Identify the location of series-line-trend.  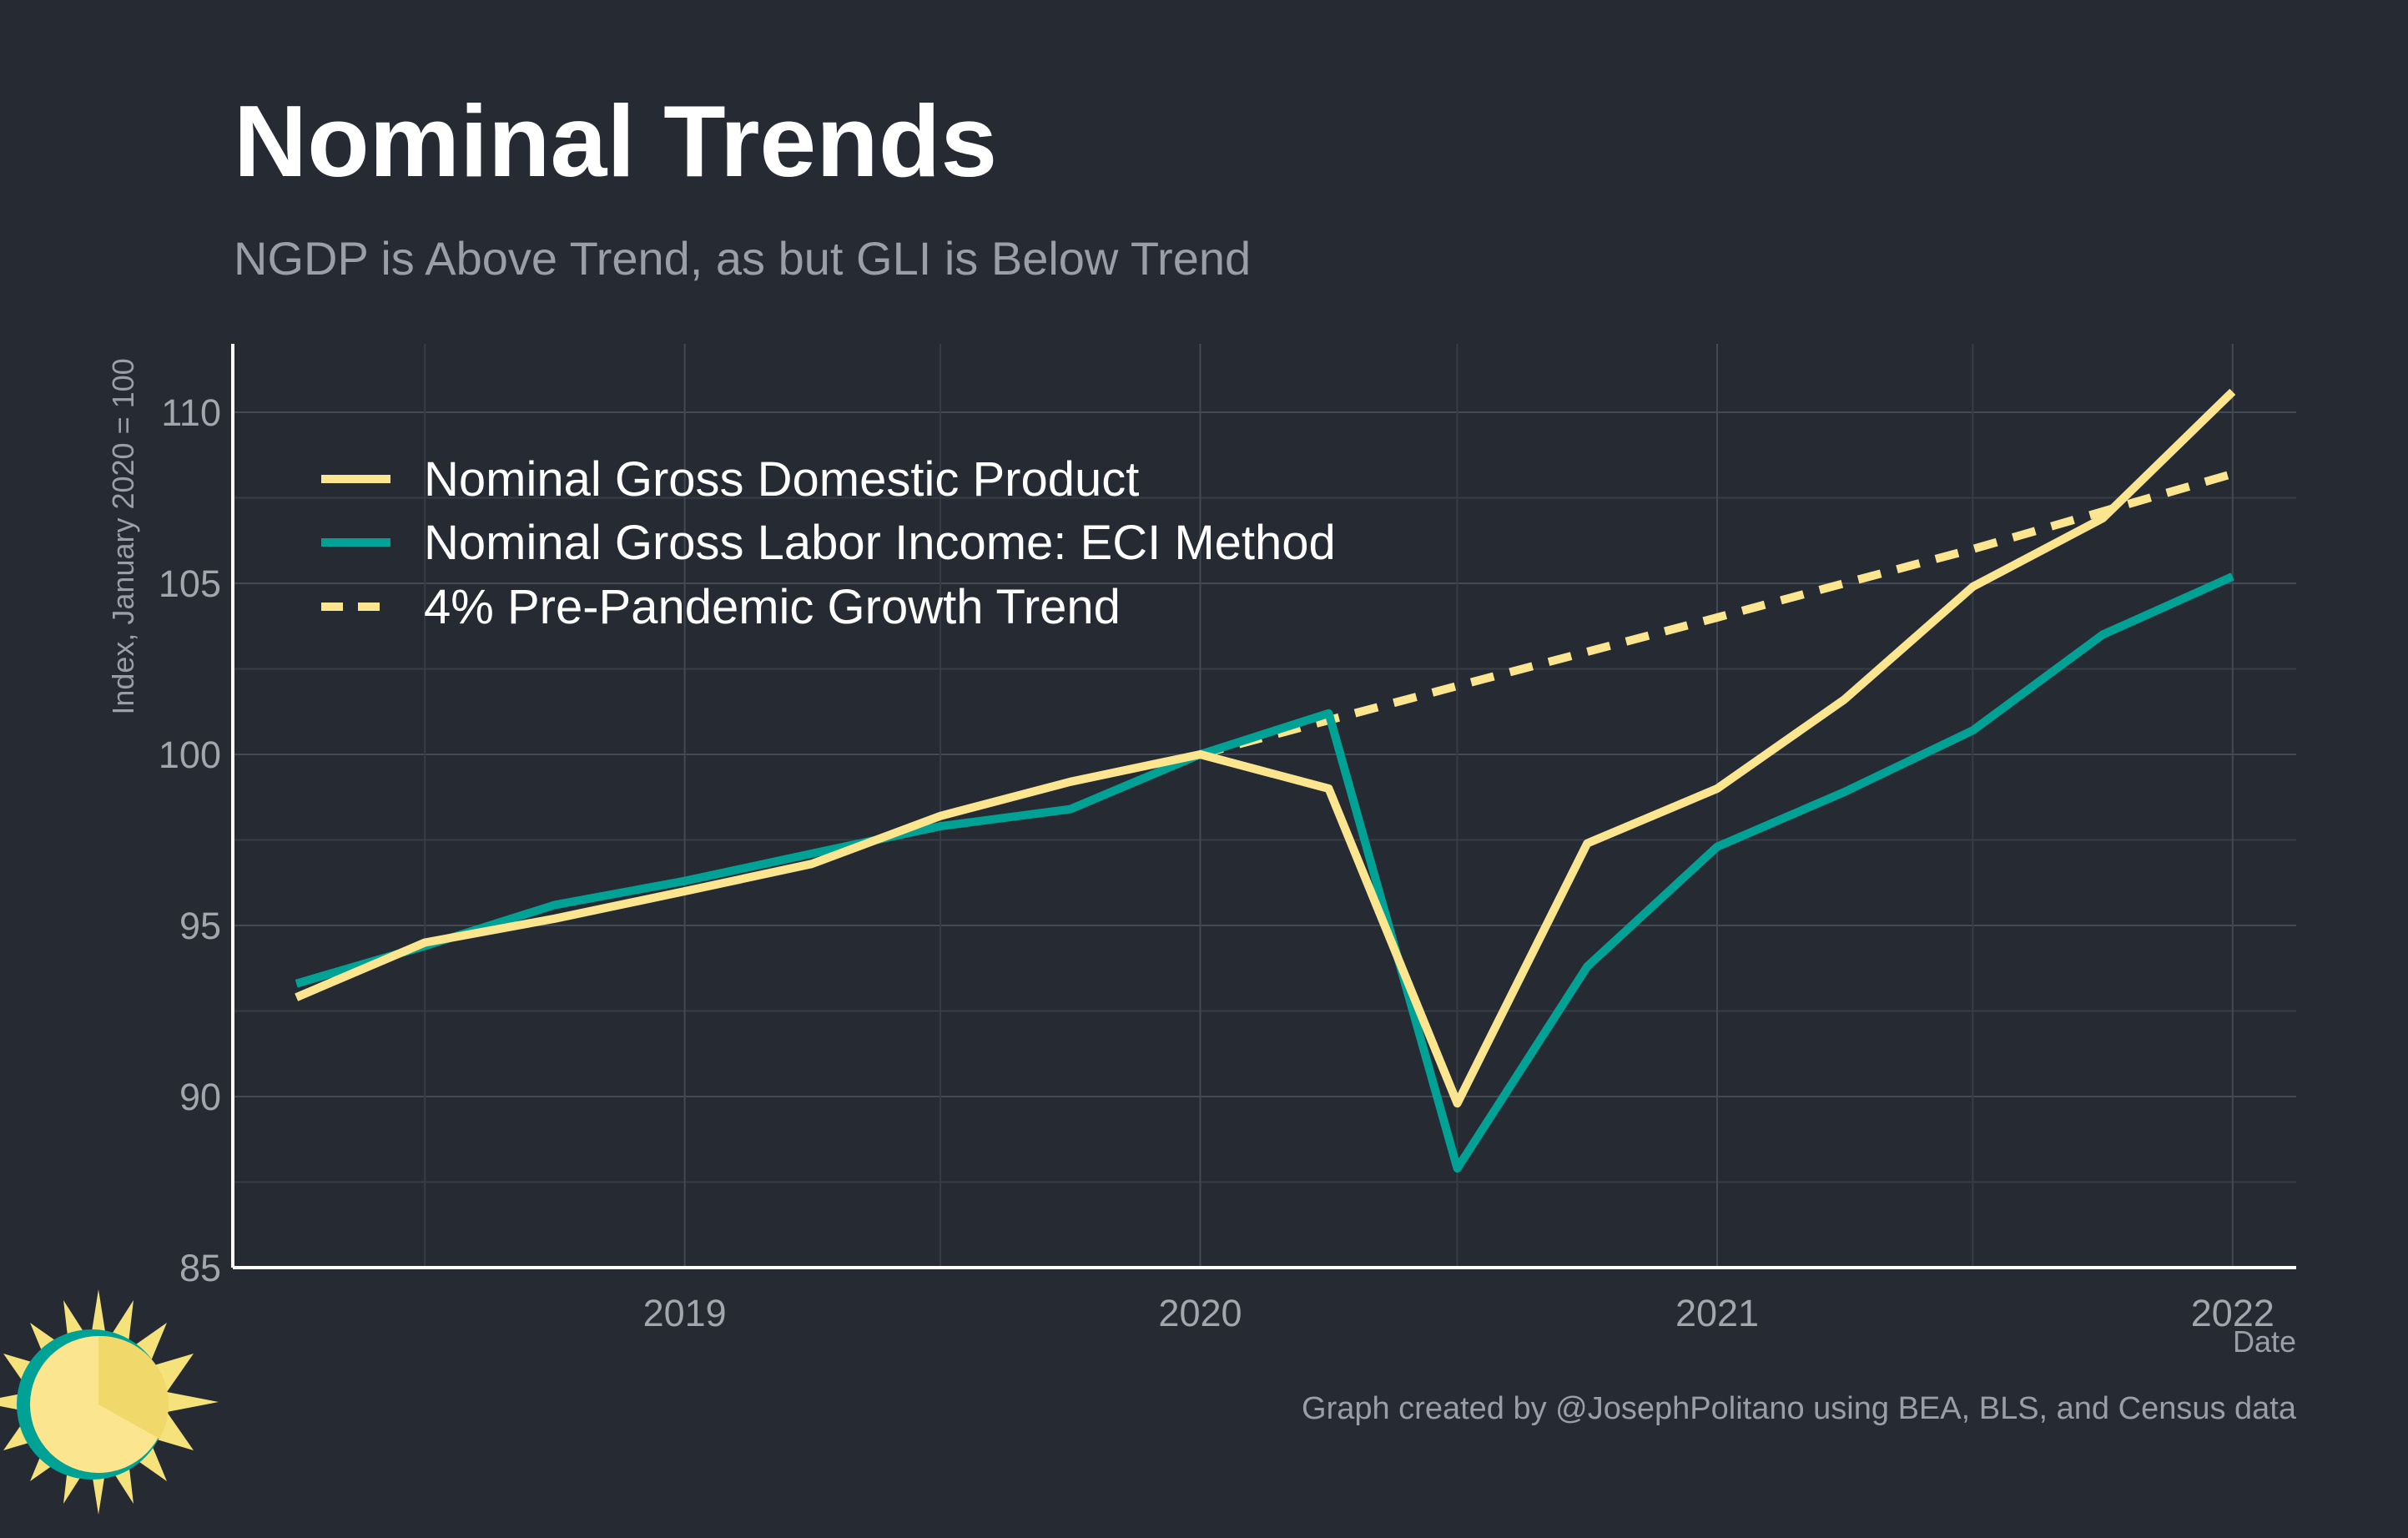
(1716, 614).